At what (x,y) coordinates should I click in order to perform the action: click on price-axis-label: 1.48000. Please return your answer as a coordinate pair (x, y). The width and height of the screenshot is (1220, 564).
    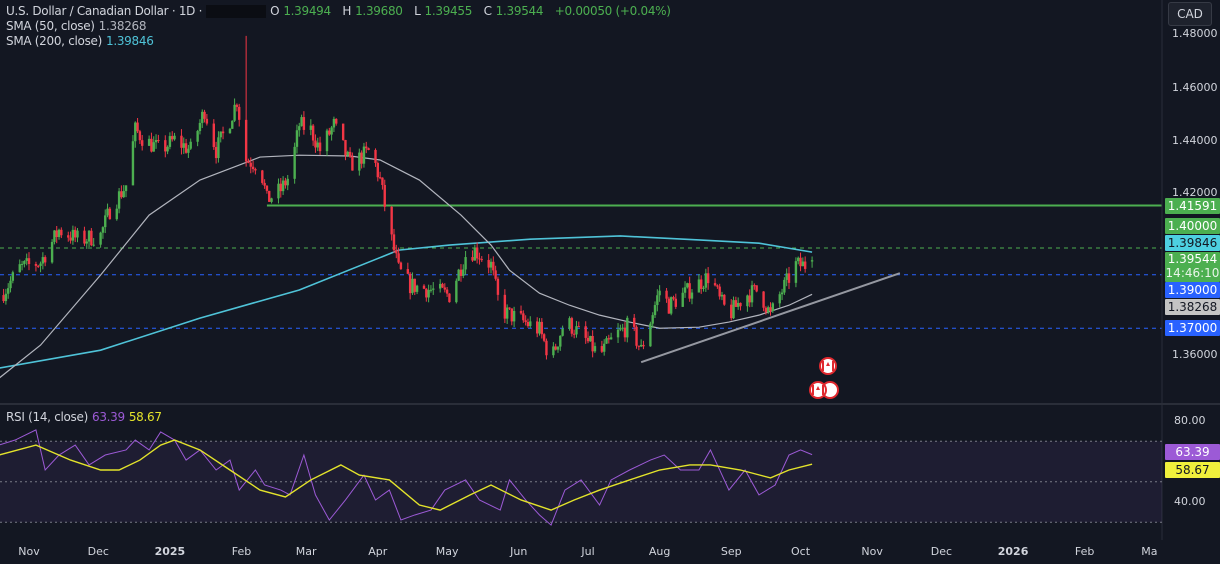
    Looking at the image, I should click on (1195, 33).